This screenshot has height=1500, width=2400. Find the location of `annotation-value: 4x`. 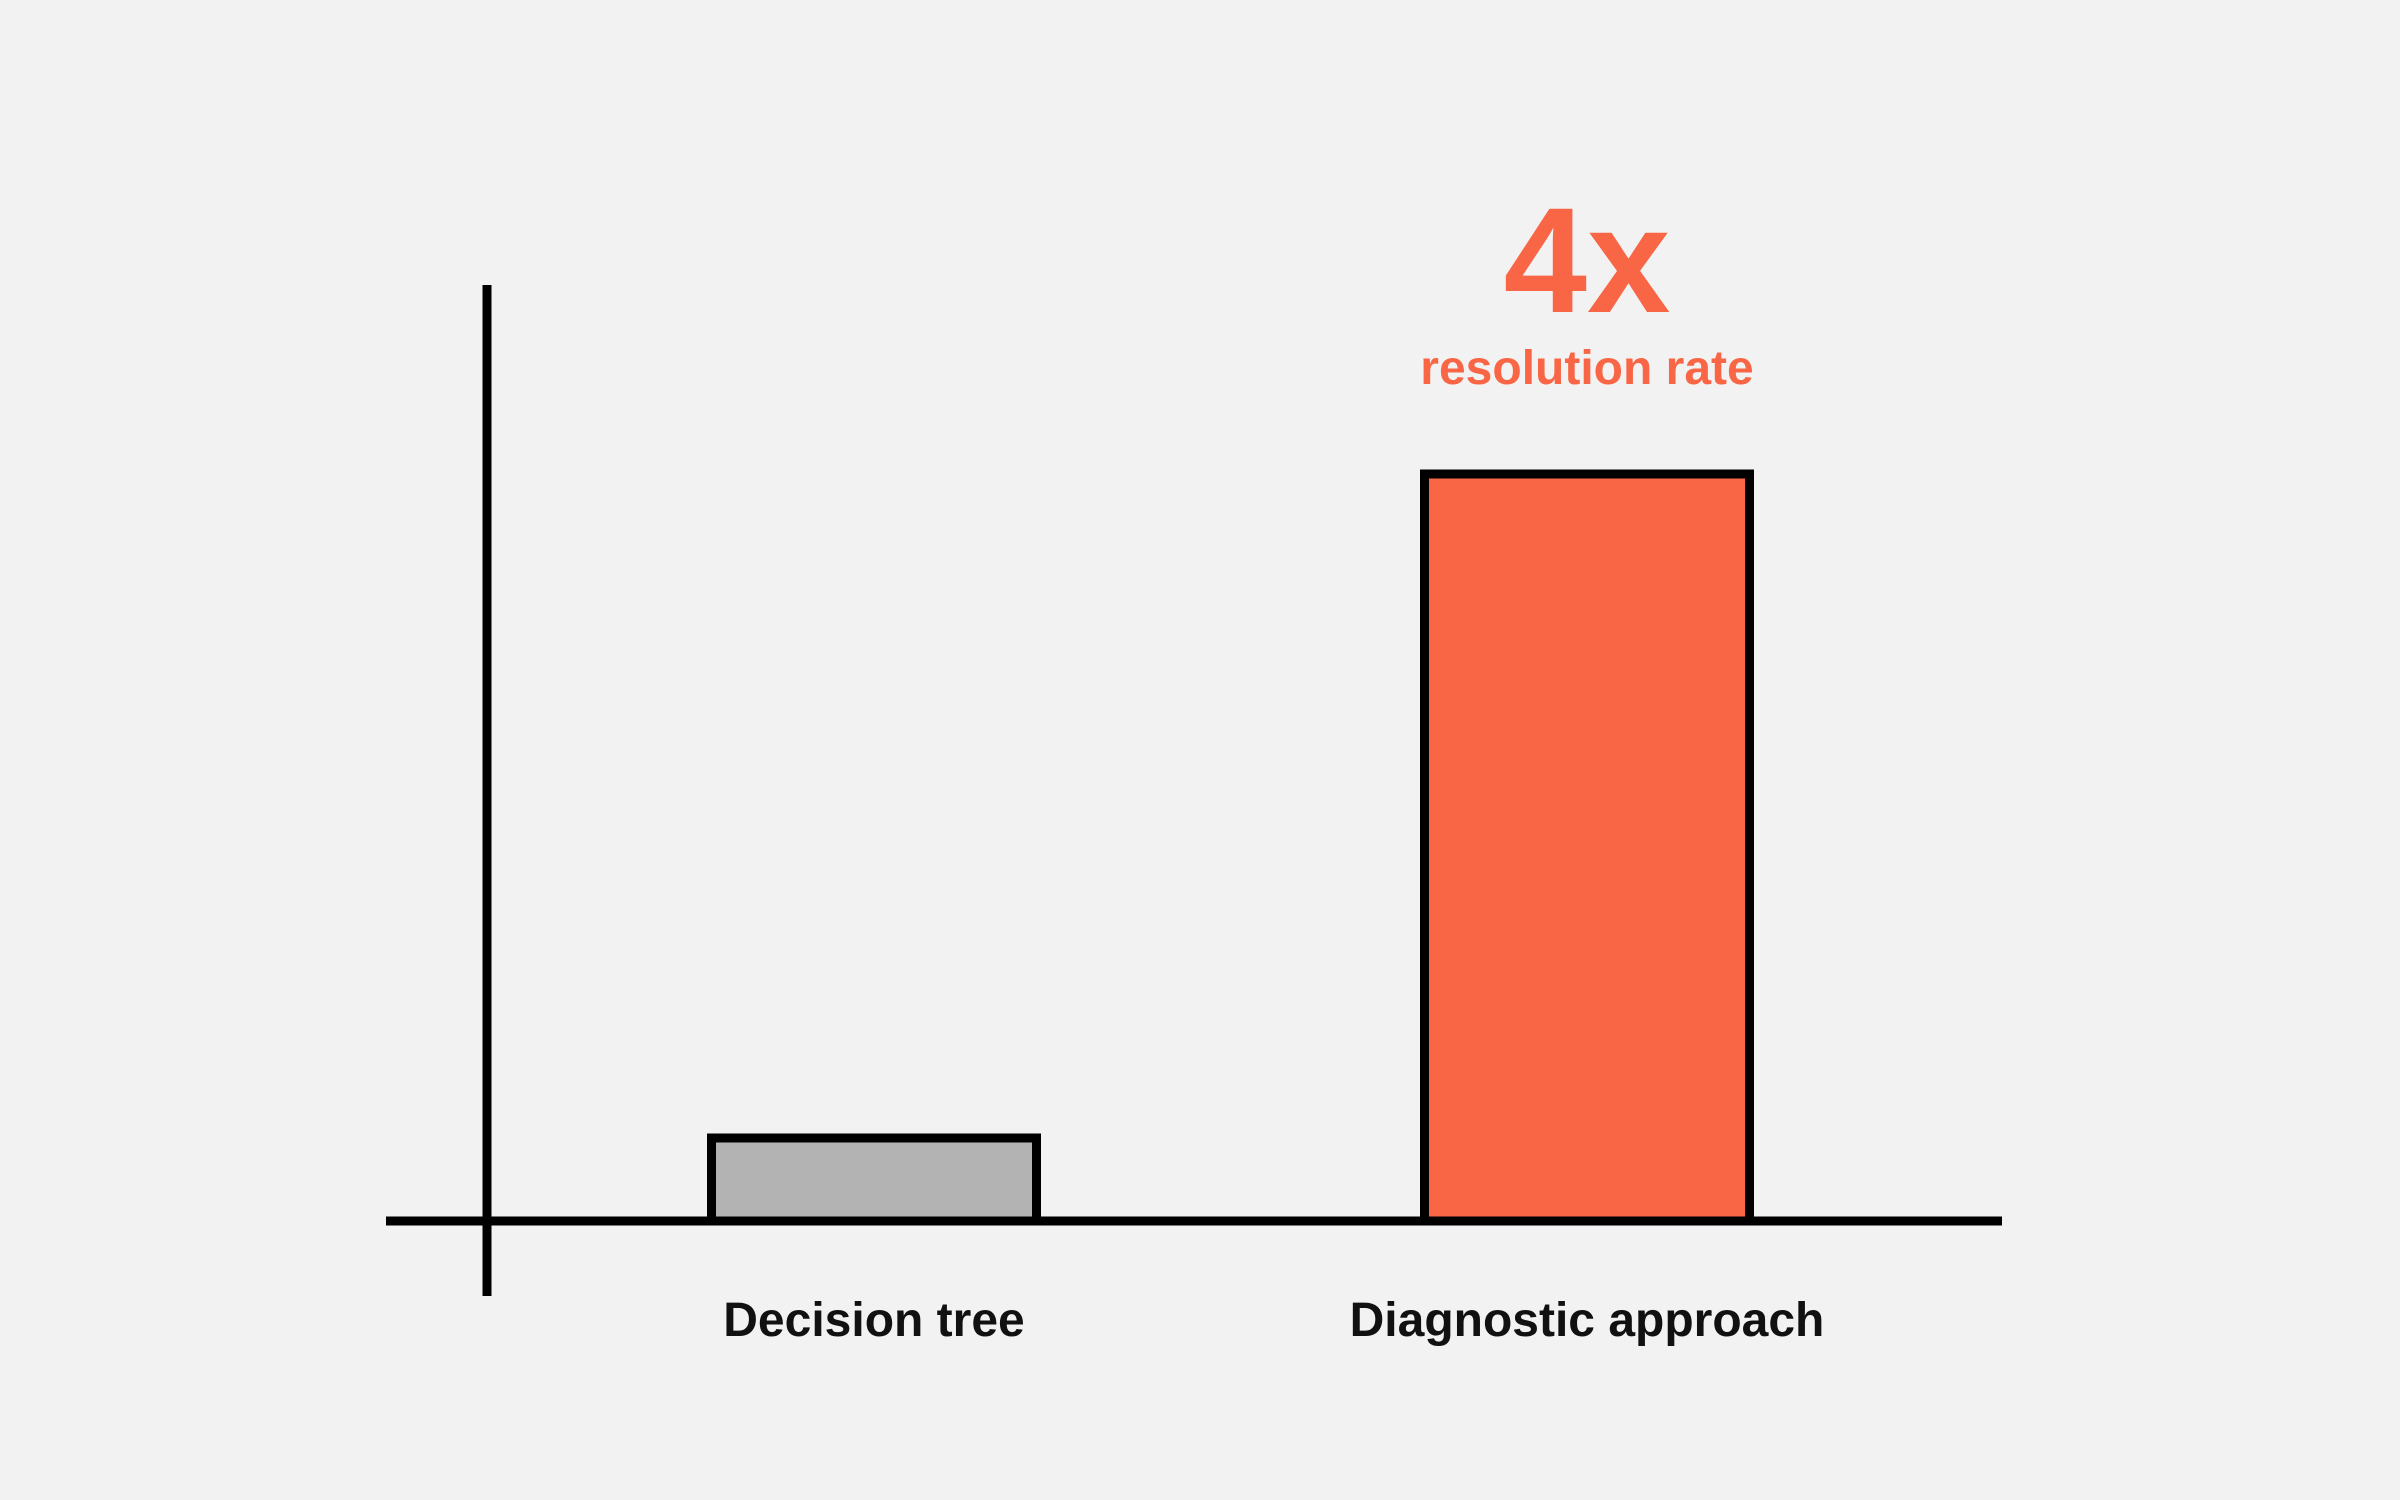

annotation-value: 4x is located at coordinates (1587, 260).